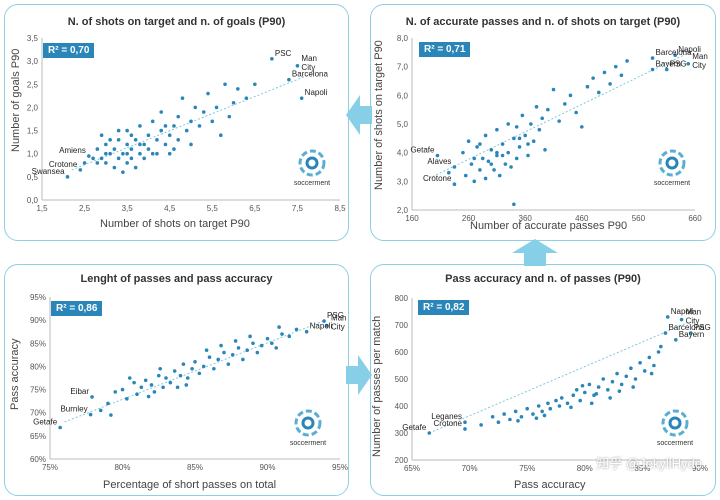  I want to click on x-tick-label: 260, so click(469, 218).